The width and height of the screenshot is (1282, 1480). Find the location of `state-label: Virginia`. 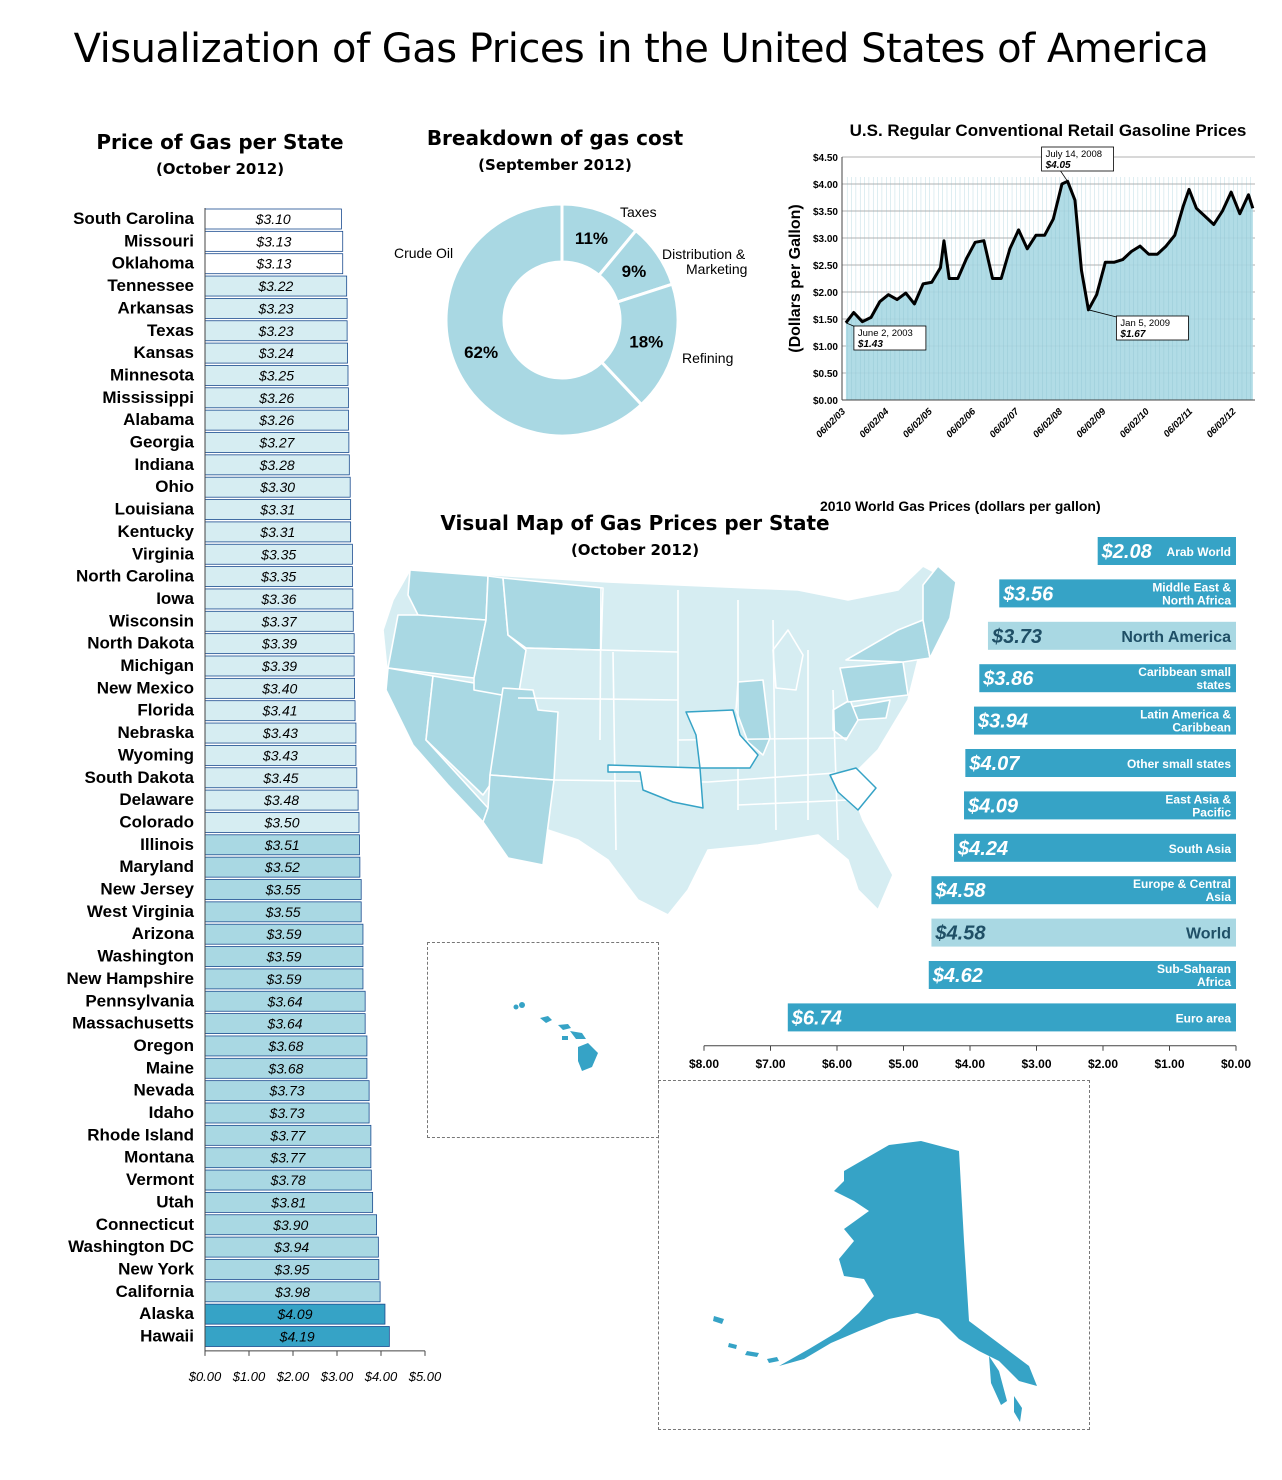

state-label: Virginia is located at coordinates (163, 553).